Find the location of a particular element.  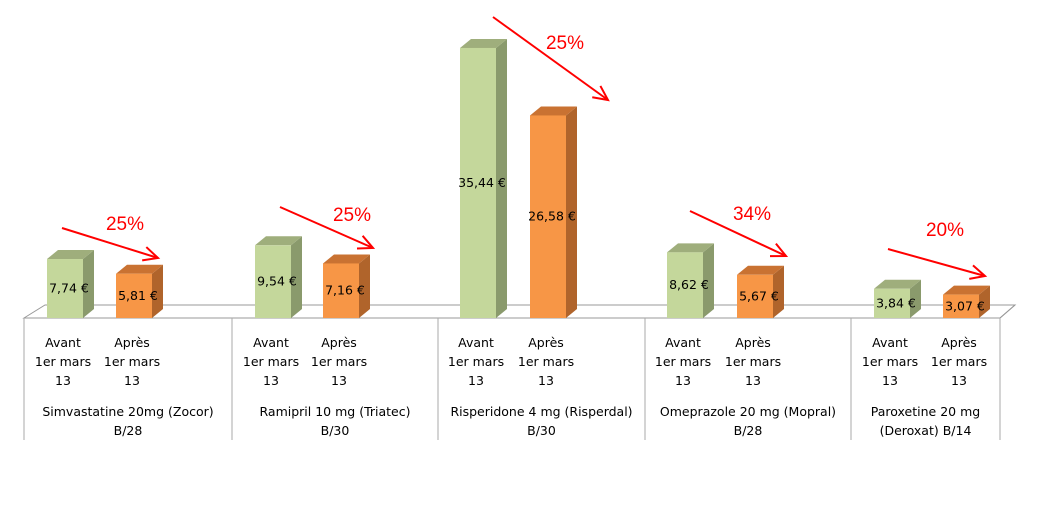

bar-avant: 9,54 € is located at coordinates (278, 277).